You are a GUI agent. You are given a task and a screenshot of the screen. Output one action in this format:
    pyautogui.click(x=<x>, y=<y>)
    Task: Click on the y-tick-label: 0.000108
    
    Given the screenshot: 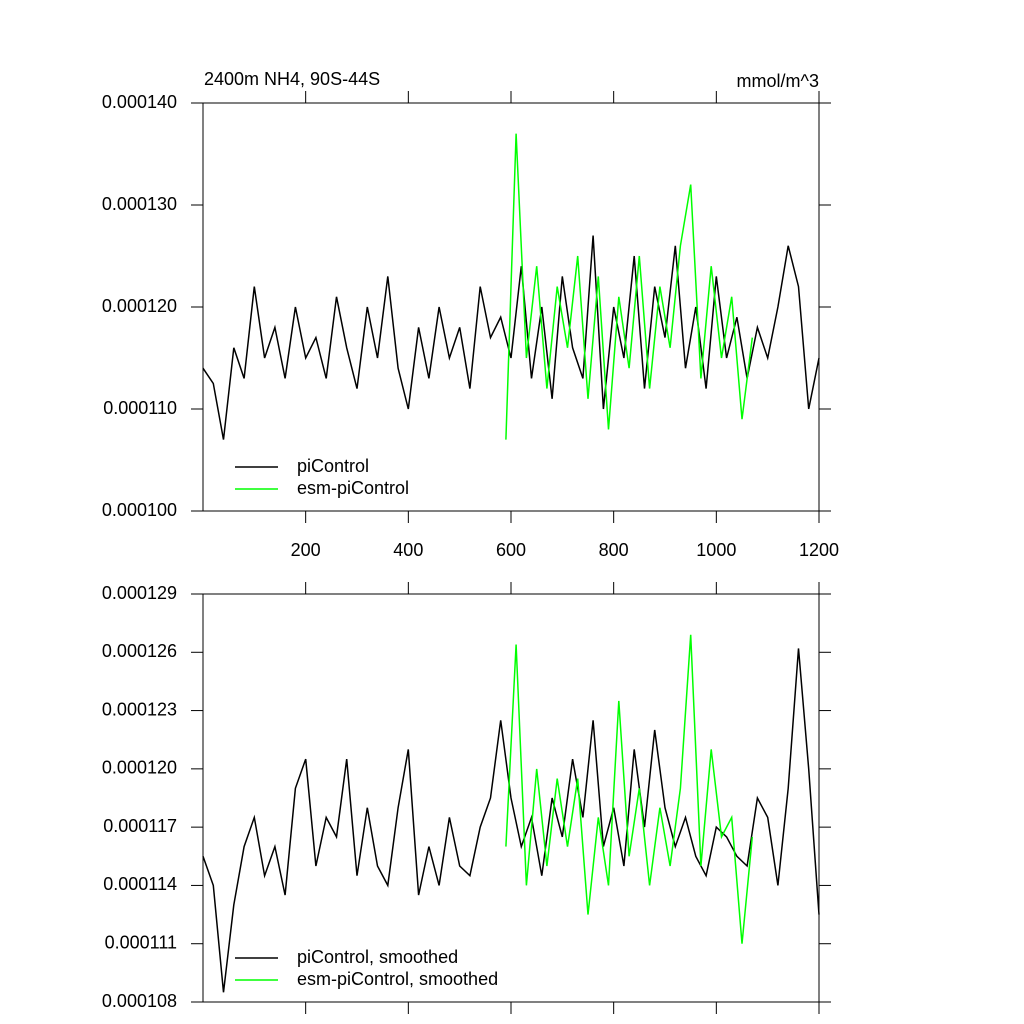 What is the action you would take?
    pyautogui.click(x=139, y=1001)
    